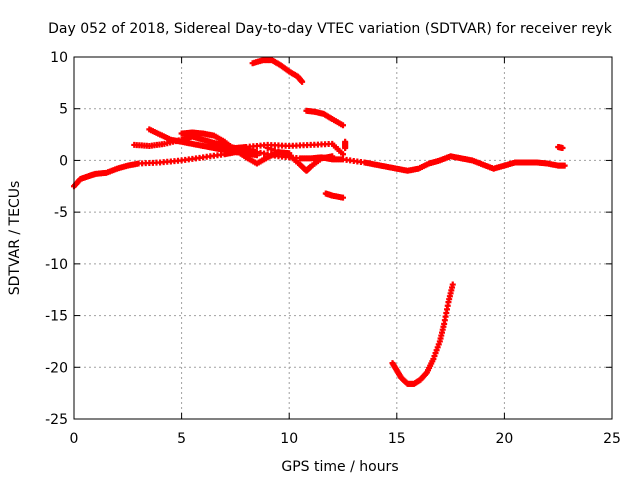  What do you see at coordinates (63, 110) in the screenshot?
I see `y-tick-label: 5` at bounding box center [63, 110].